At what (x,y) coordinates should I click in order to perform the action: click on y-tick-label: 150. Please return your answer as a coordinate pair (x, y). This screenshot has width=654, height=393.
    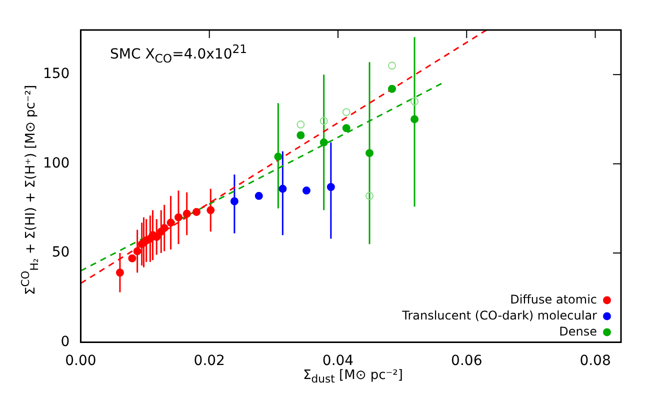
    Looking at the image, I should click on (56, 74).